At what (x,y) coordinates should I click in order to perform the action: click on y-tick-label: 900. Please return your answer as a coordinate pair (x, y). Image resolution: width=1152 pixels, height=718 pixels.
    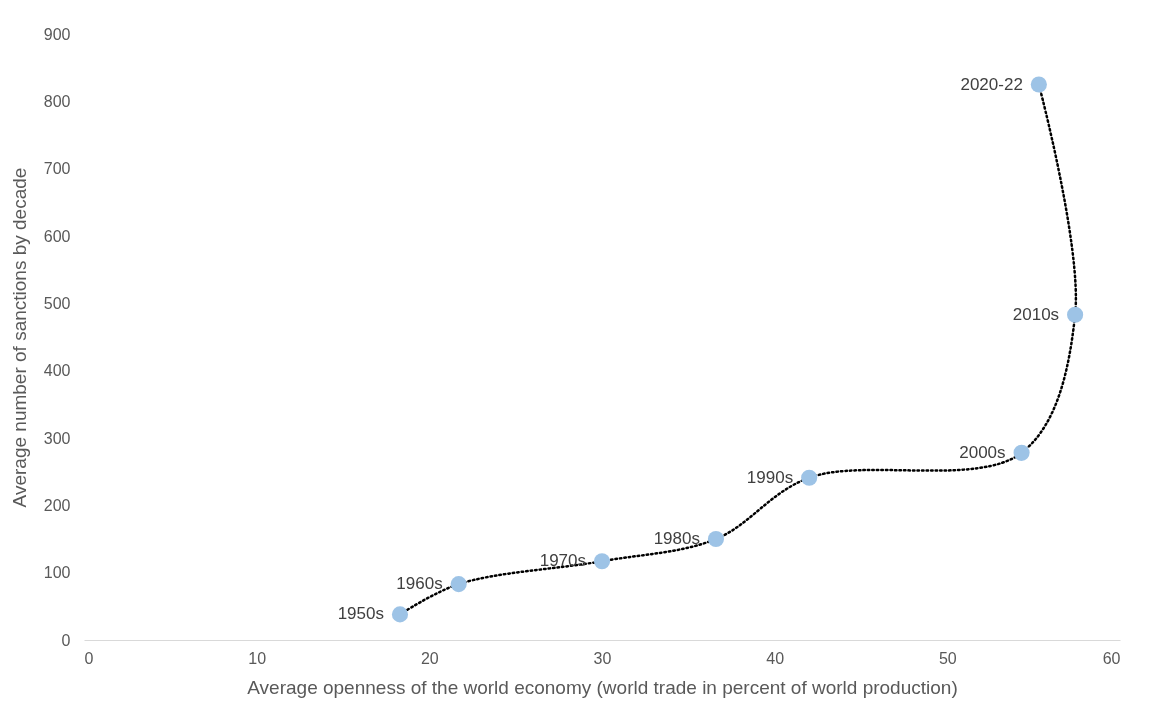
    Looking at the image, I should click on (57, 34).